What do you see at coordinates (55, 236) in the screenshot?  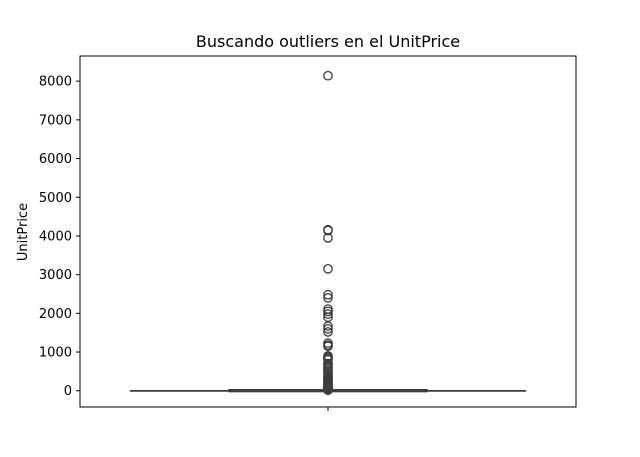 I see `y-tick-label: 4000` at bounding box center [55, 236].